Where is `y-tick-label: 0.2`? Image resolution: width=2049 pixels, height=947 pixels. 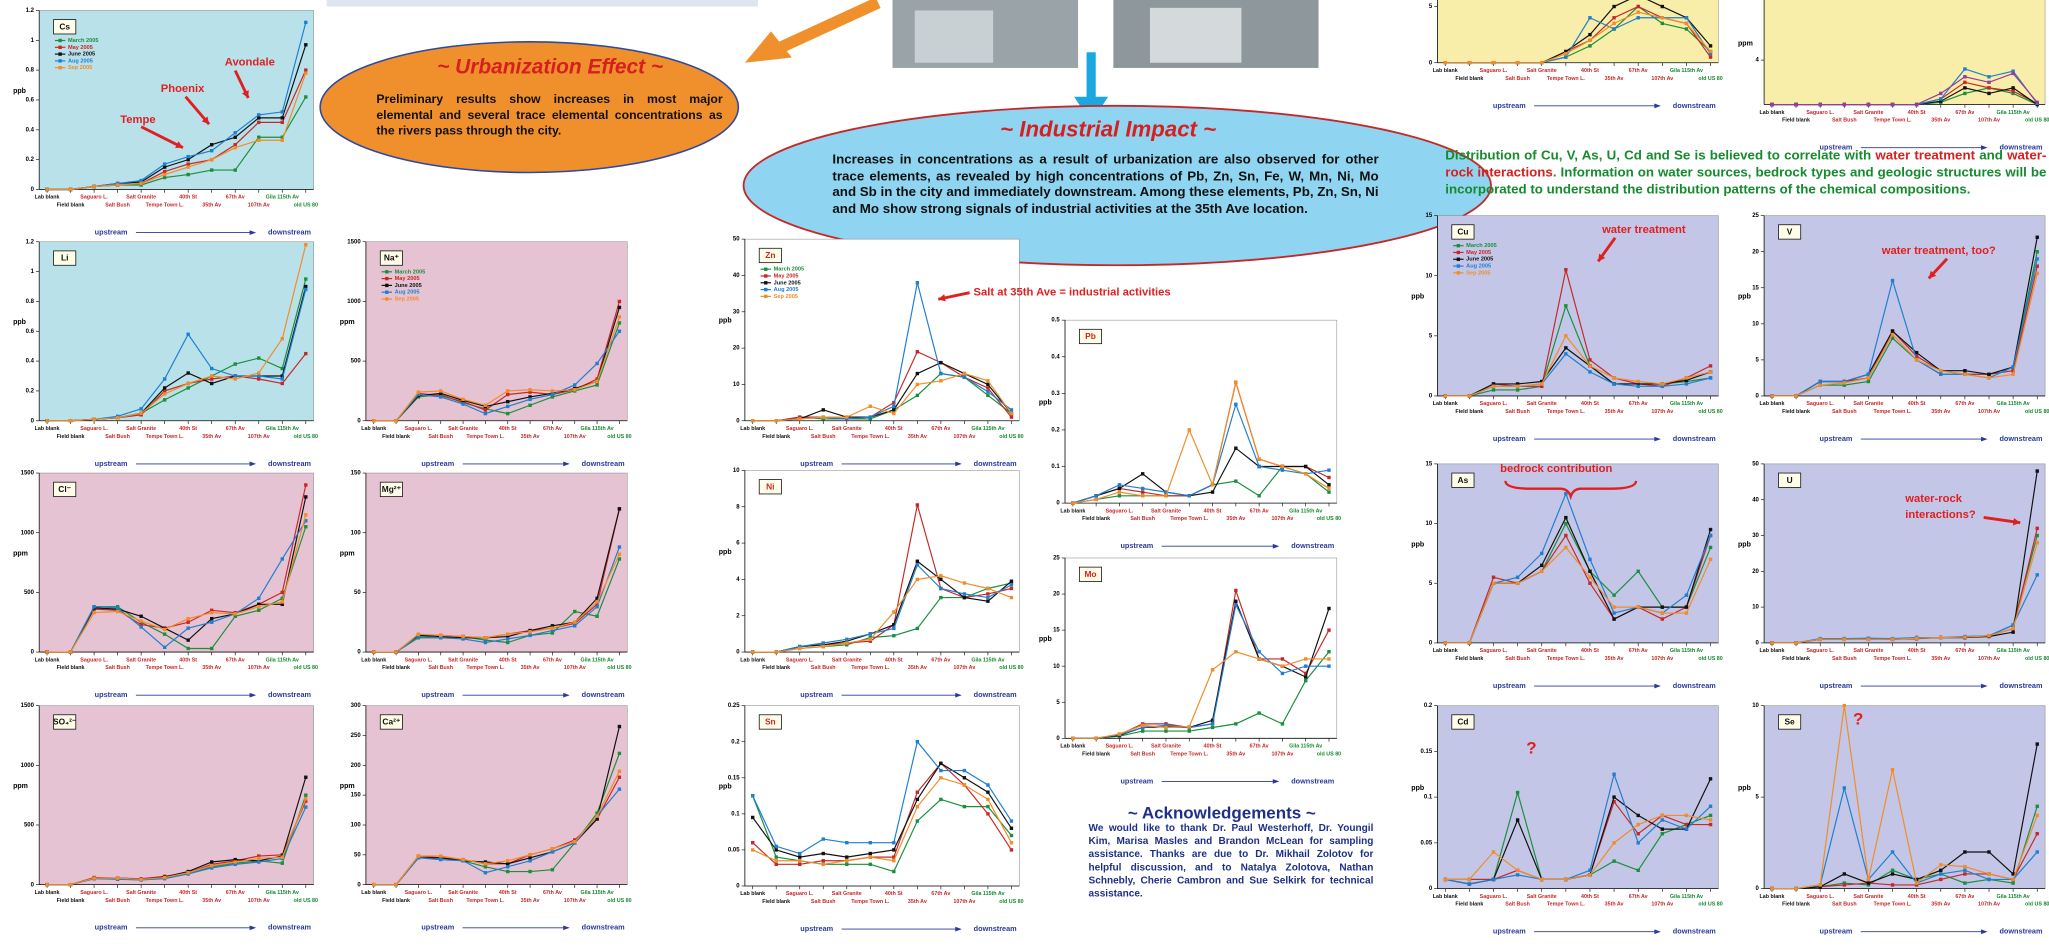 y-tick-label: 0.2 is located at coordinates (30, 392).